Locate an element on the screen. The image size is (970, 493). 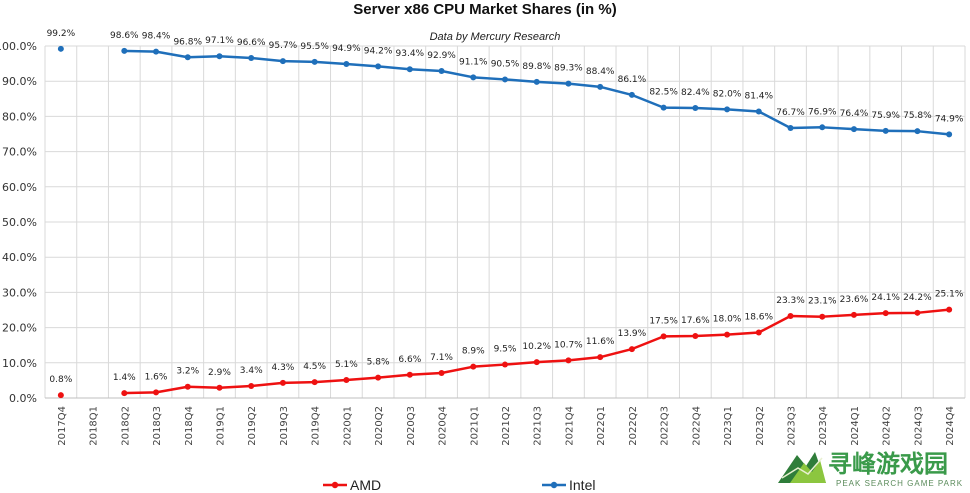
x-tick-label: 2021Q4 is located at coordinates (569, 426).